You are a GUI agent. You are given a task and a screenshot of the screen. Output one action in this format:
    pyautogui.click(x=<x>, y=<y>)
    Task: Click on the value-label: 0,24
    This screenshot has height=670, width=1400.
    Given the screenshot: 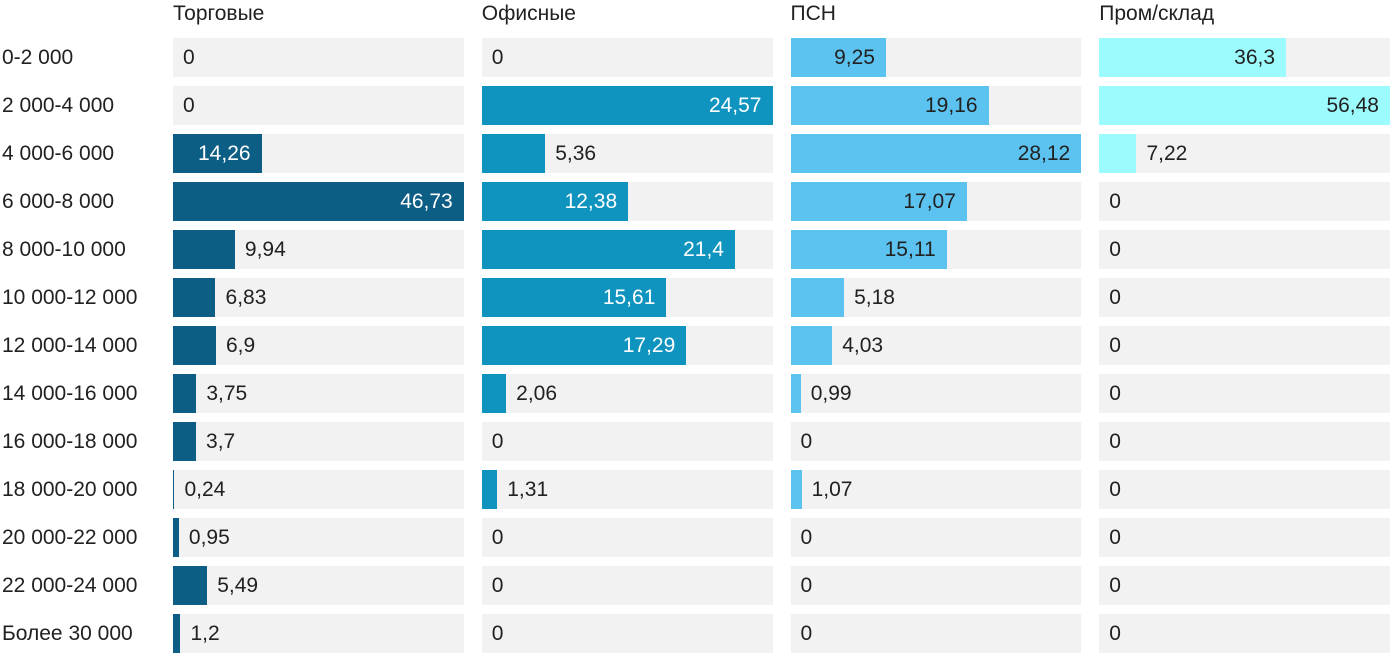 What is the action you would take?
    pyautogui.click(x=205, y=489)
    